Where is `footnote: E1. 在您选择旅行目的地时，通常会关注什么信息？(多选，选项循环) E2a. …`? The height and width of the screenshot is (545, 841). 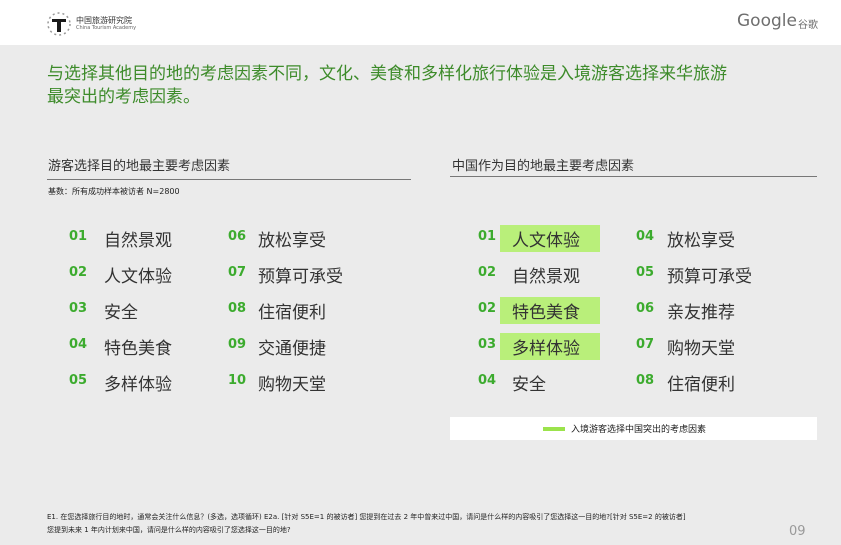 footnote: E1. 在您选择旅行目的地时，通常会关注什么信息？(多选，选项循环) E2a. … is located at coordinates (366, 517).